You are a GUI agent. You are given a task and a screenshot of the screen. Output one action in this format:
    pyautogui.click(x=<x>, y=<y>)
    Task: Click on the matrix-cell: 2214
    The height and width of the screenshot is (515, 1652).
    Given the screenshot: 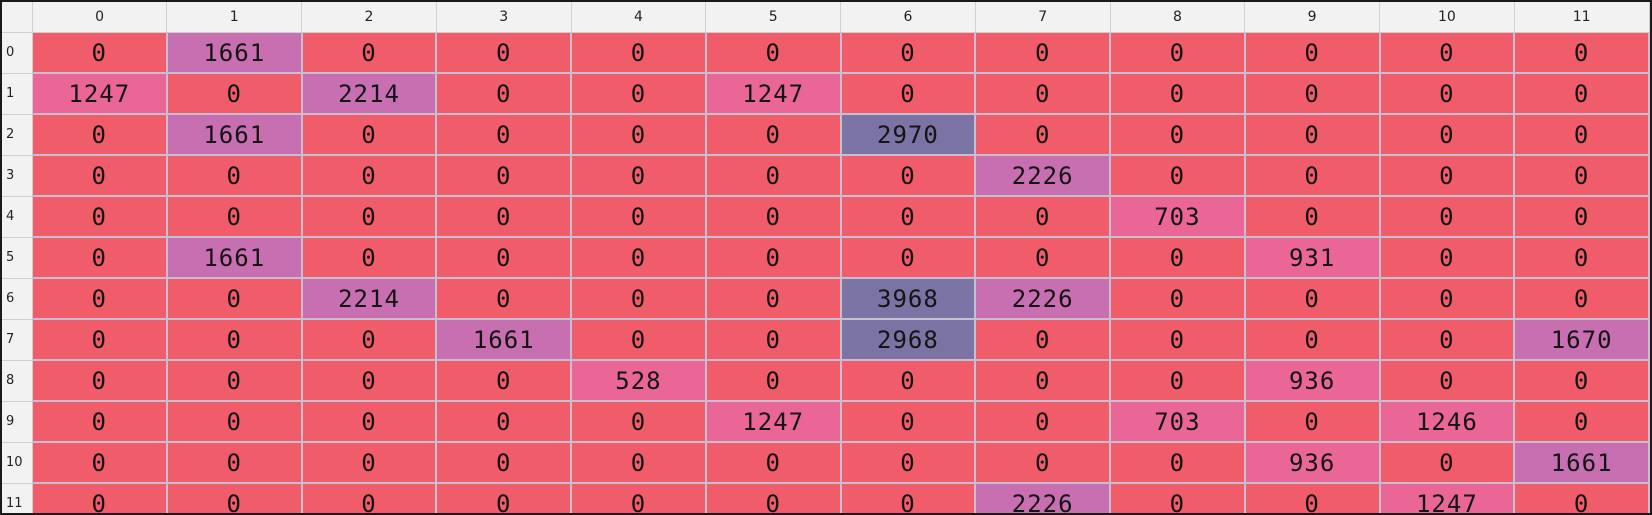 What is the action you would take?
    pyautogui.click(x=369, y=94)
    